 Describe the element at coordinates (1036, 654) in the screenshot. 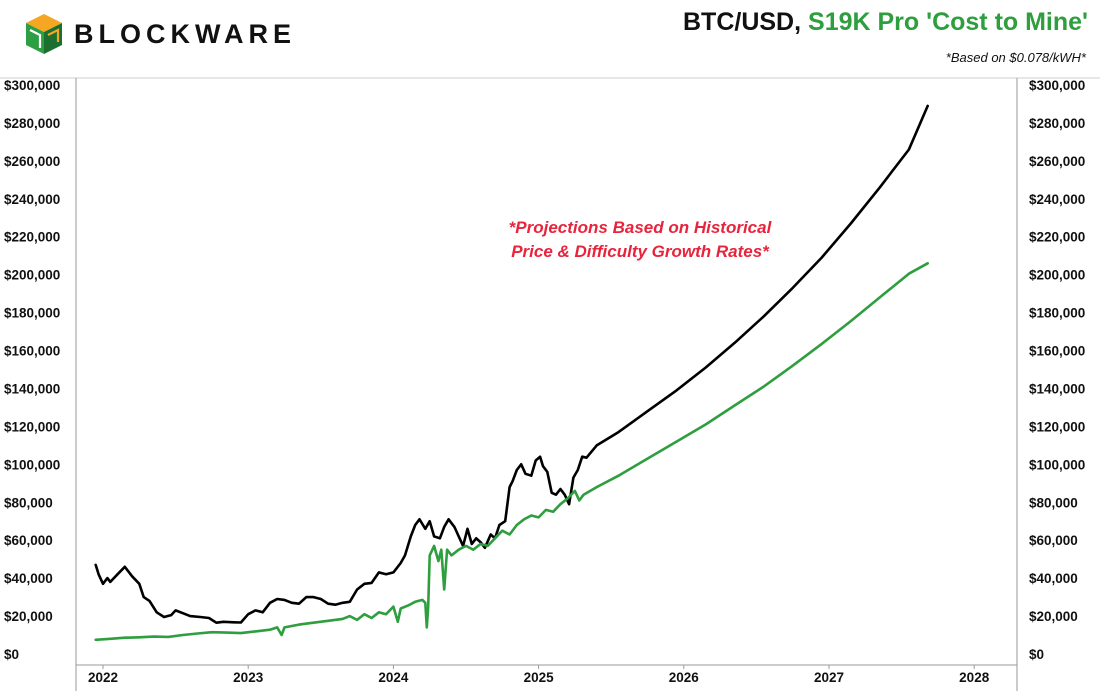

I see `y-tick-label-right: $0` at that location.